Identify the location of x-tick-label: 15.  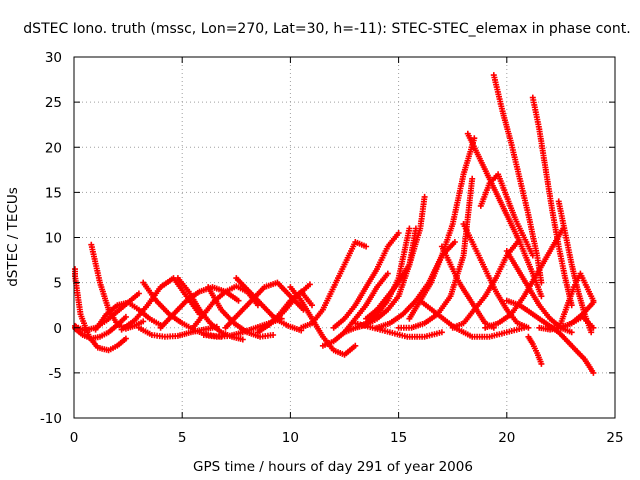
(398, 438).